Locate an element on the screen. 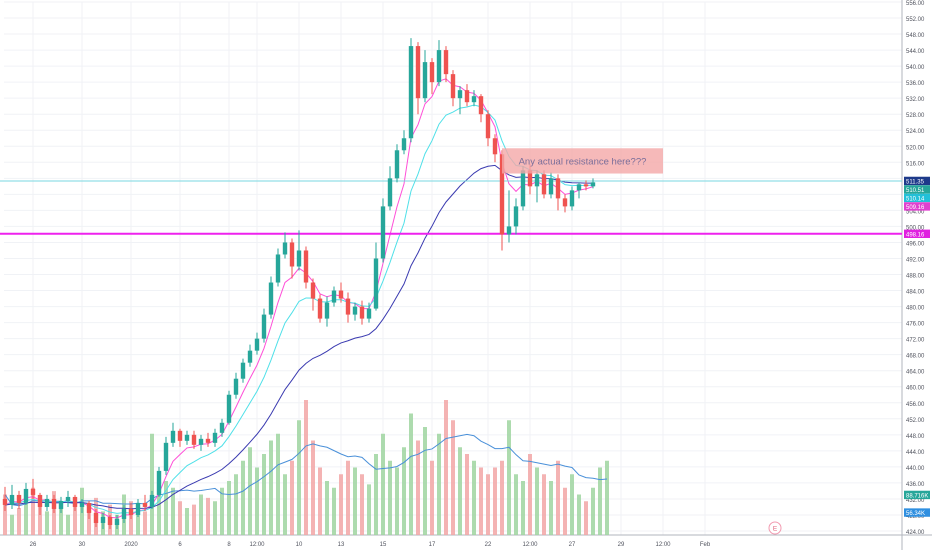  annotation-text: Any actual resistance here??? is located at coordinates (583, 161).